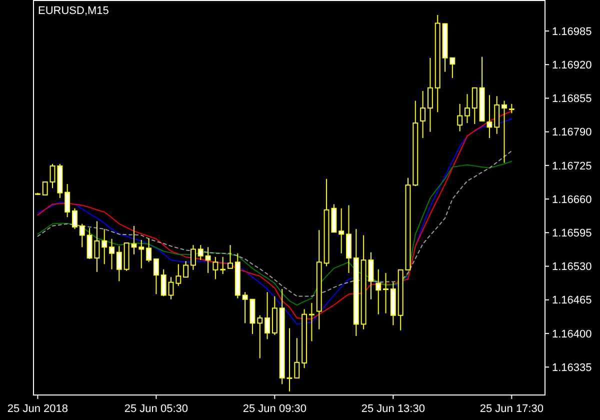 Image resolution: width=600 pixels, height=420 pixels. What do you see at coordinates (572, 334) in the screenshot?
I see `y-tick-label: 1.16400` at bounding box center [572, 334].